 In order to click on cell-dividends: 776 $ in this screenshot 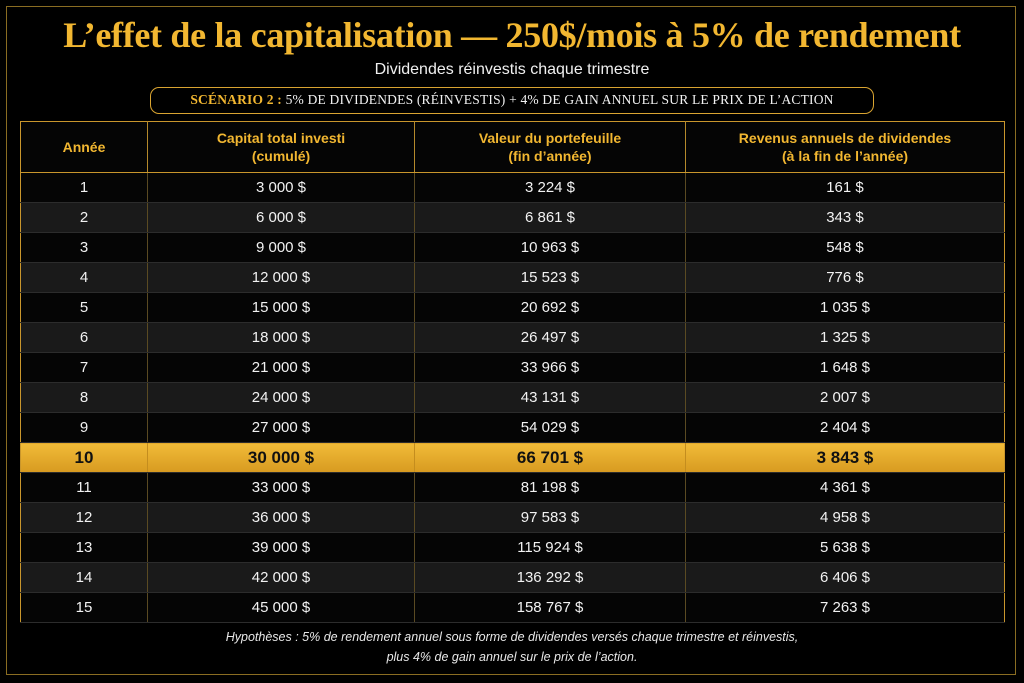, I will do `click(845, 277)`.